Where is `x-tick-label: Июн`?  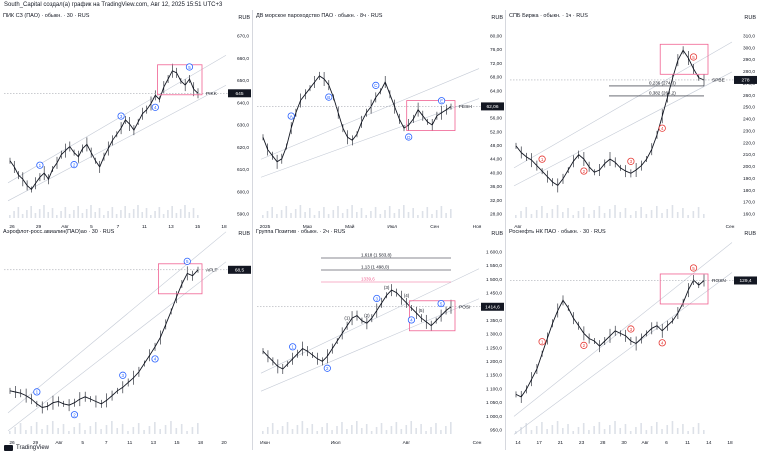
x-tick-label: Июн is located at coordinates (265, 443).